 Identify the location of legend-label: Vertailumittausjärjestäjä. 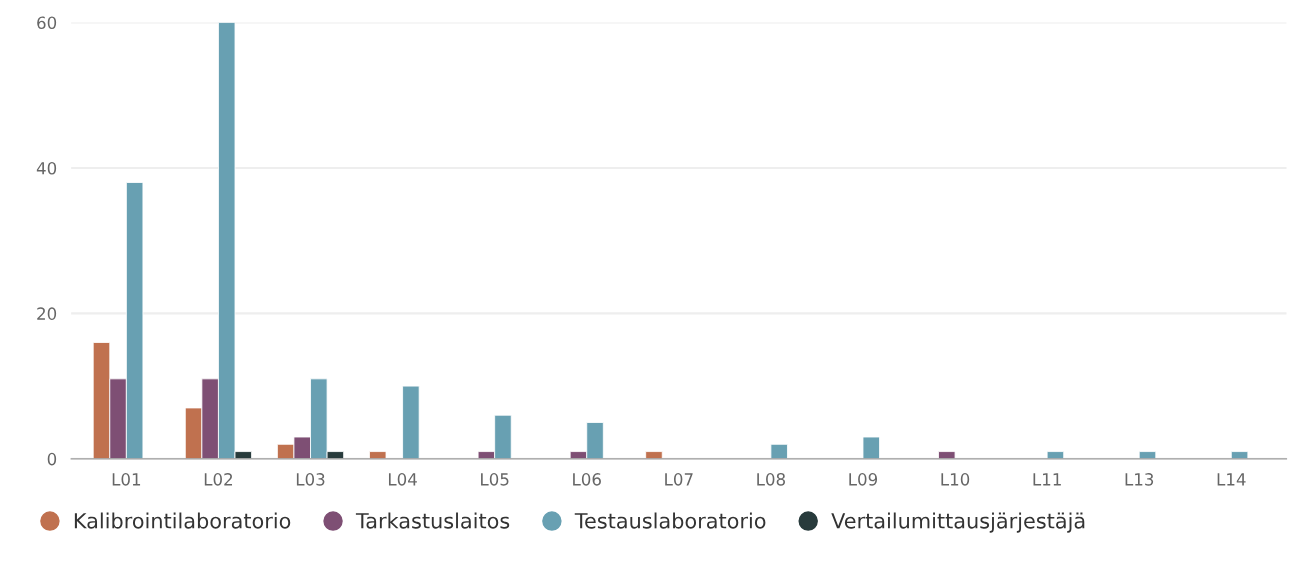
(958, 522).